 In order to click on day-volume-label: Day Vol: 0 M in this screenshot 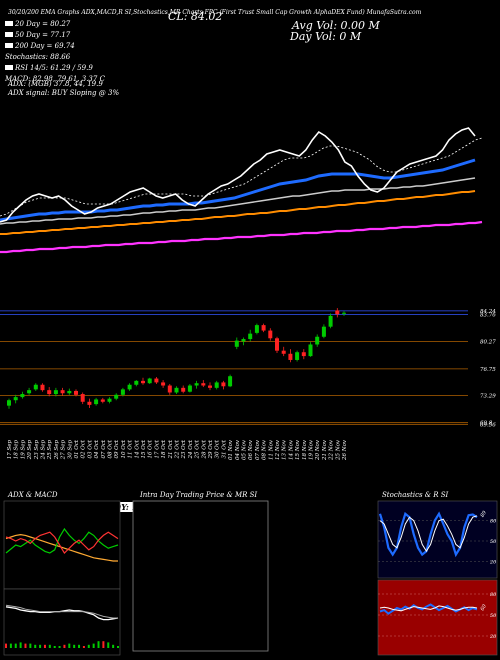, I will do `click(326, 36)`.